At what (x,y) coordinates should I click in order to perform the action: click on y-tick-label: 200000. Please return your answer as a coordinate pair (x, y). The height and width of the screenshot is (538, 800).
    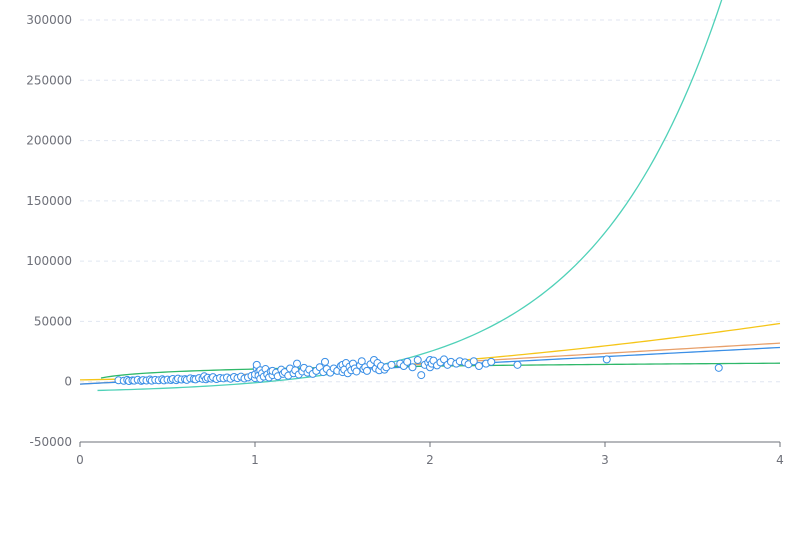
    Looking at the image, I should click on (49, 141).